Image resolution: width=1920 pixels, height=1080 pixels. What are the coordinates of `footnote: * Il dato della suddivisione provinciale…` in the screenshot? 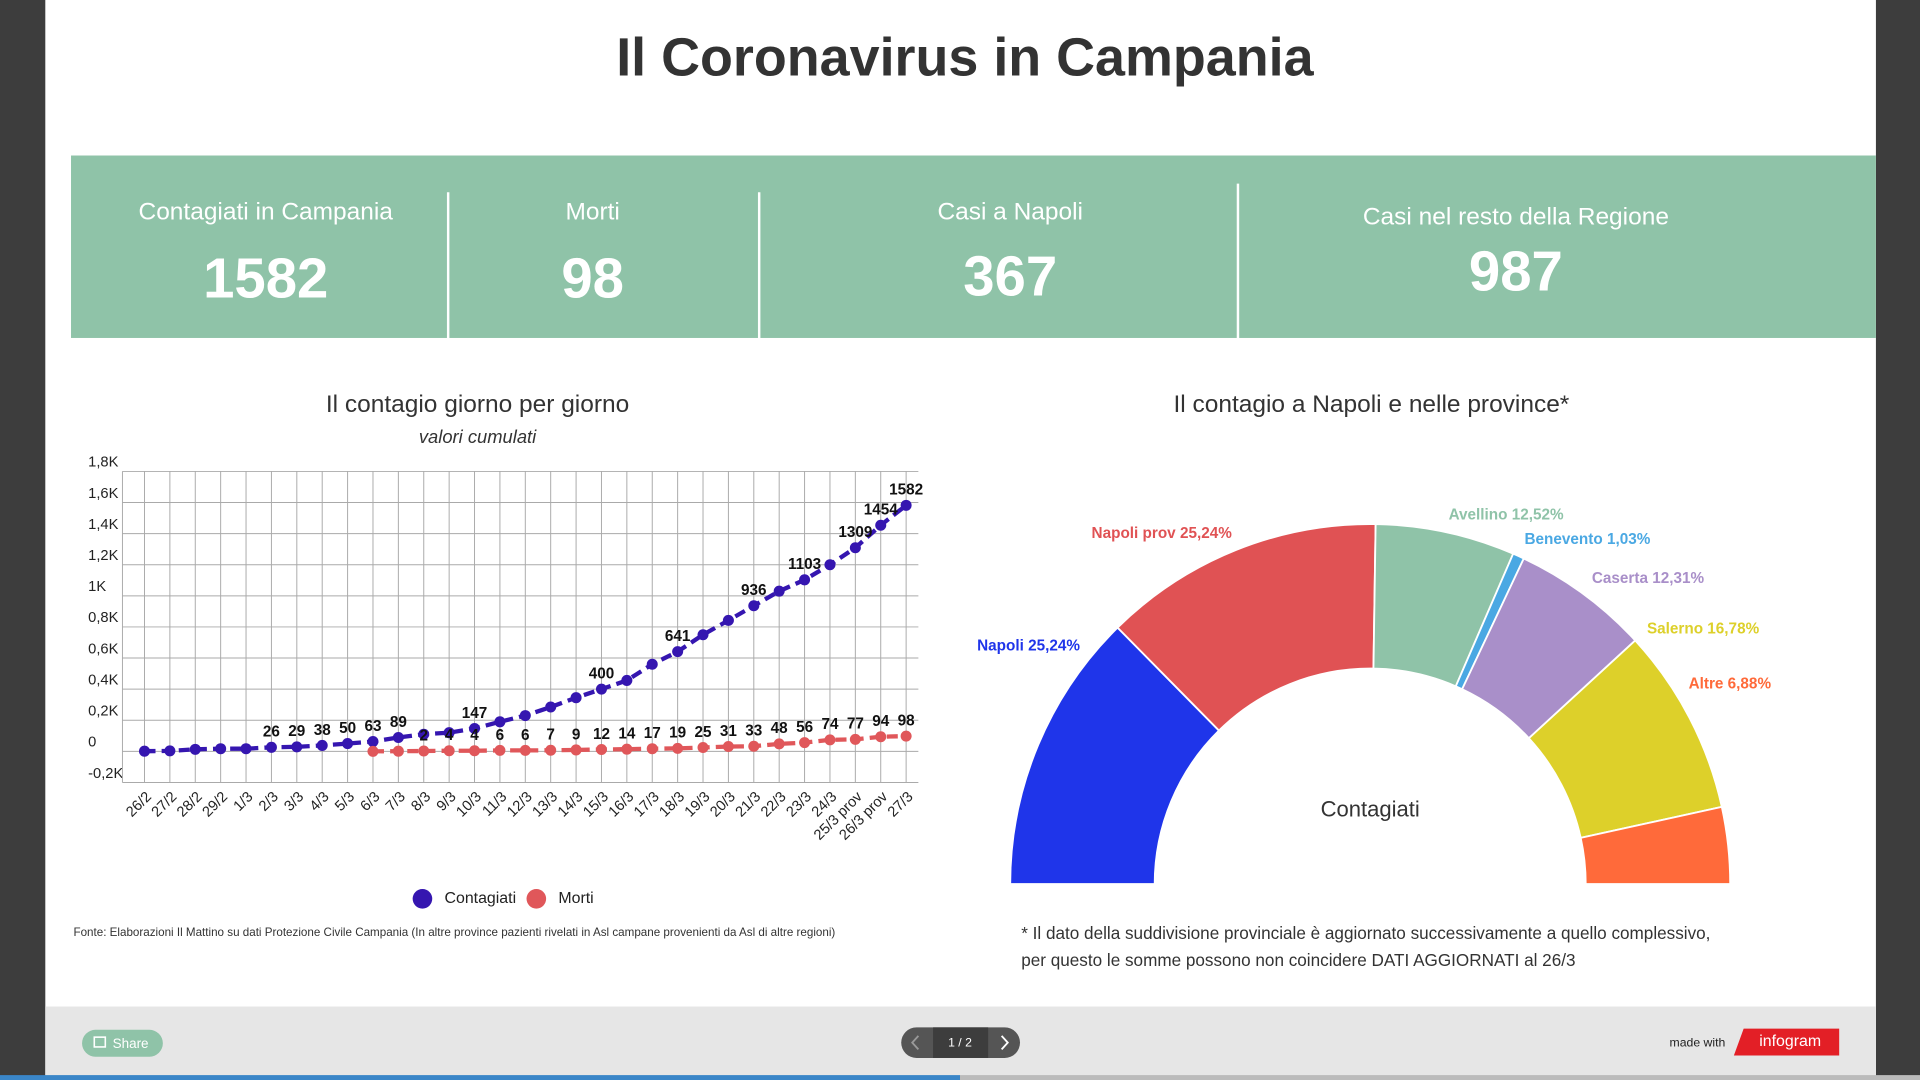 It's located at (1365, 933).